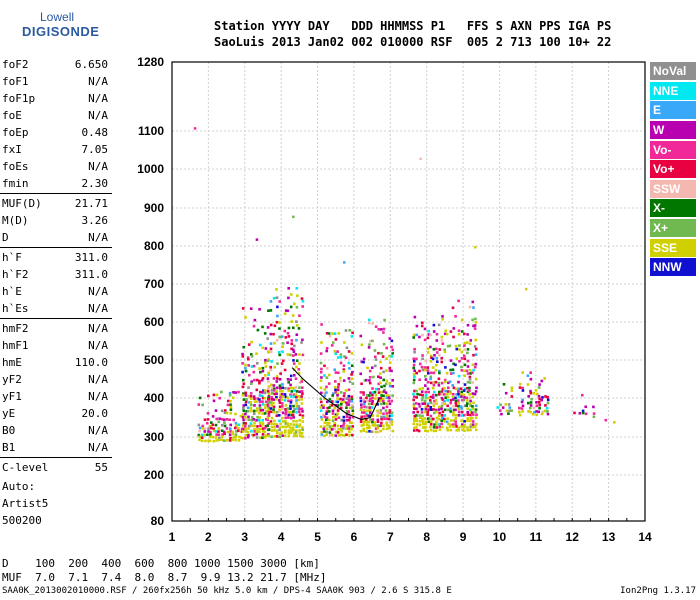  Describe the element at coordinates (56, 447) in the screenshot. I see `param-row: B1 N/A` at that location.